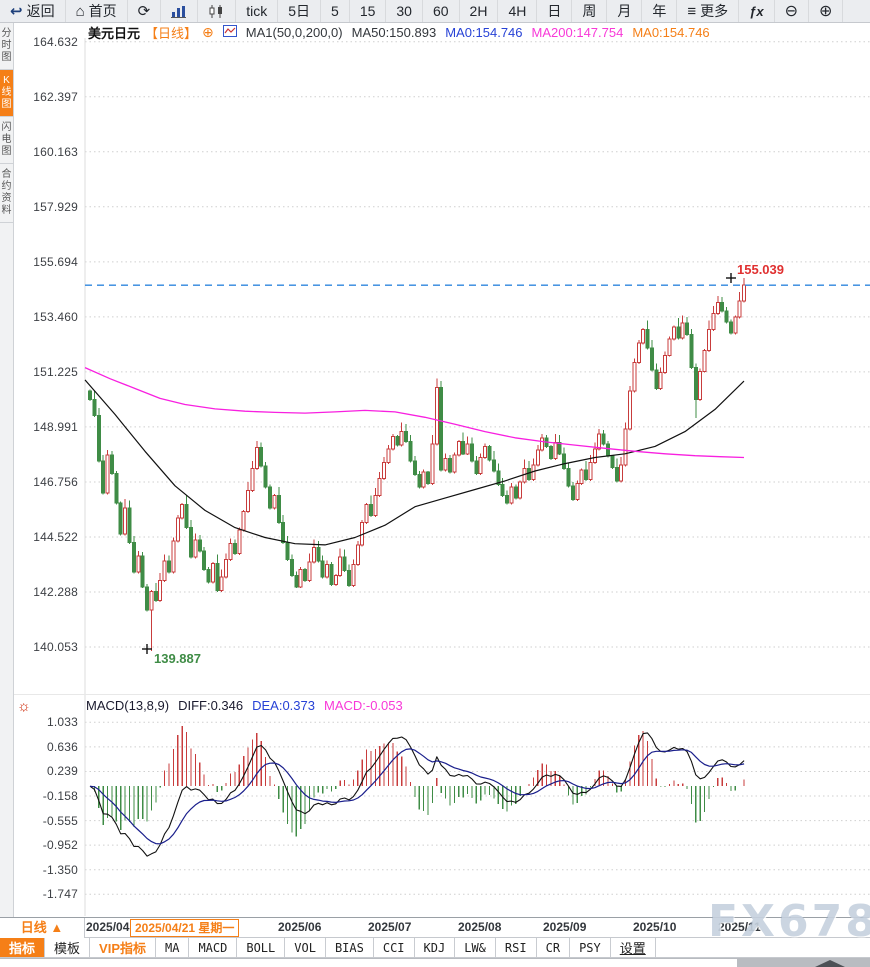  What do you see at coordinates (830, 963) in the screenshot?
I see `expand-arrow-icon` at bounding box center [830, 963].